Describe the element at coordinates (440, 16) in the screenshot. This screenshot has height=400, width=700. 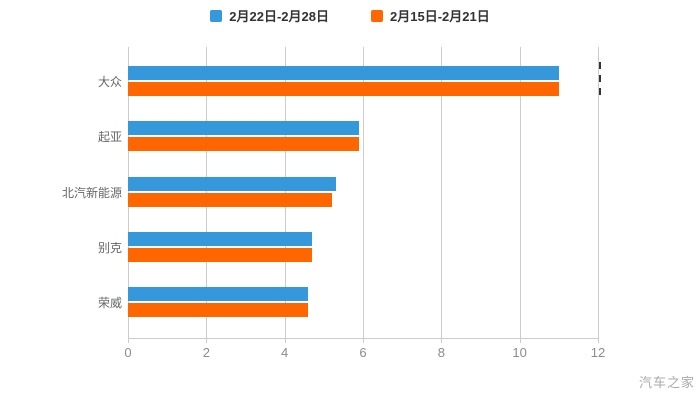
I see `legend-label-week1: 2月15日-2月21日` at that location.